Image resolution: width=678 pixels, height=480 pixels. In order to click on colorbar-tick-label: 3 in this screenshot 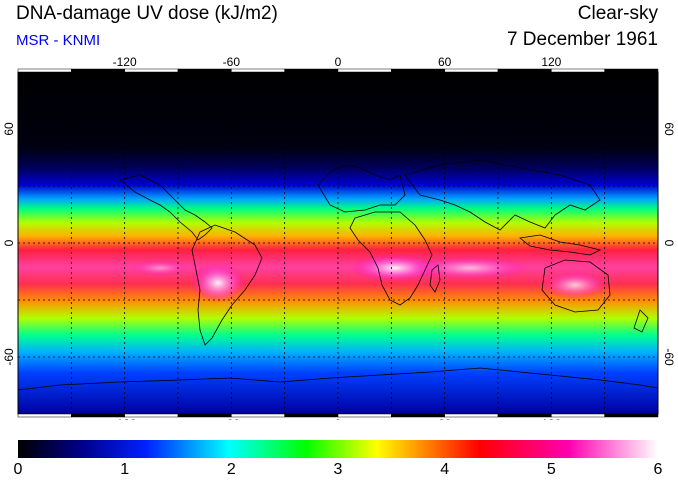, I will do `click(338, 469)`.